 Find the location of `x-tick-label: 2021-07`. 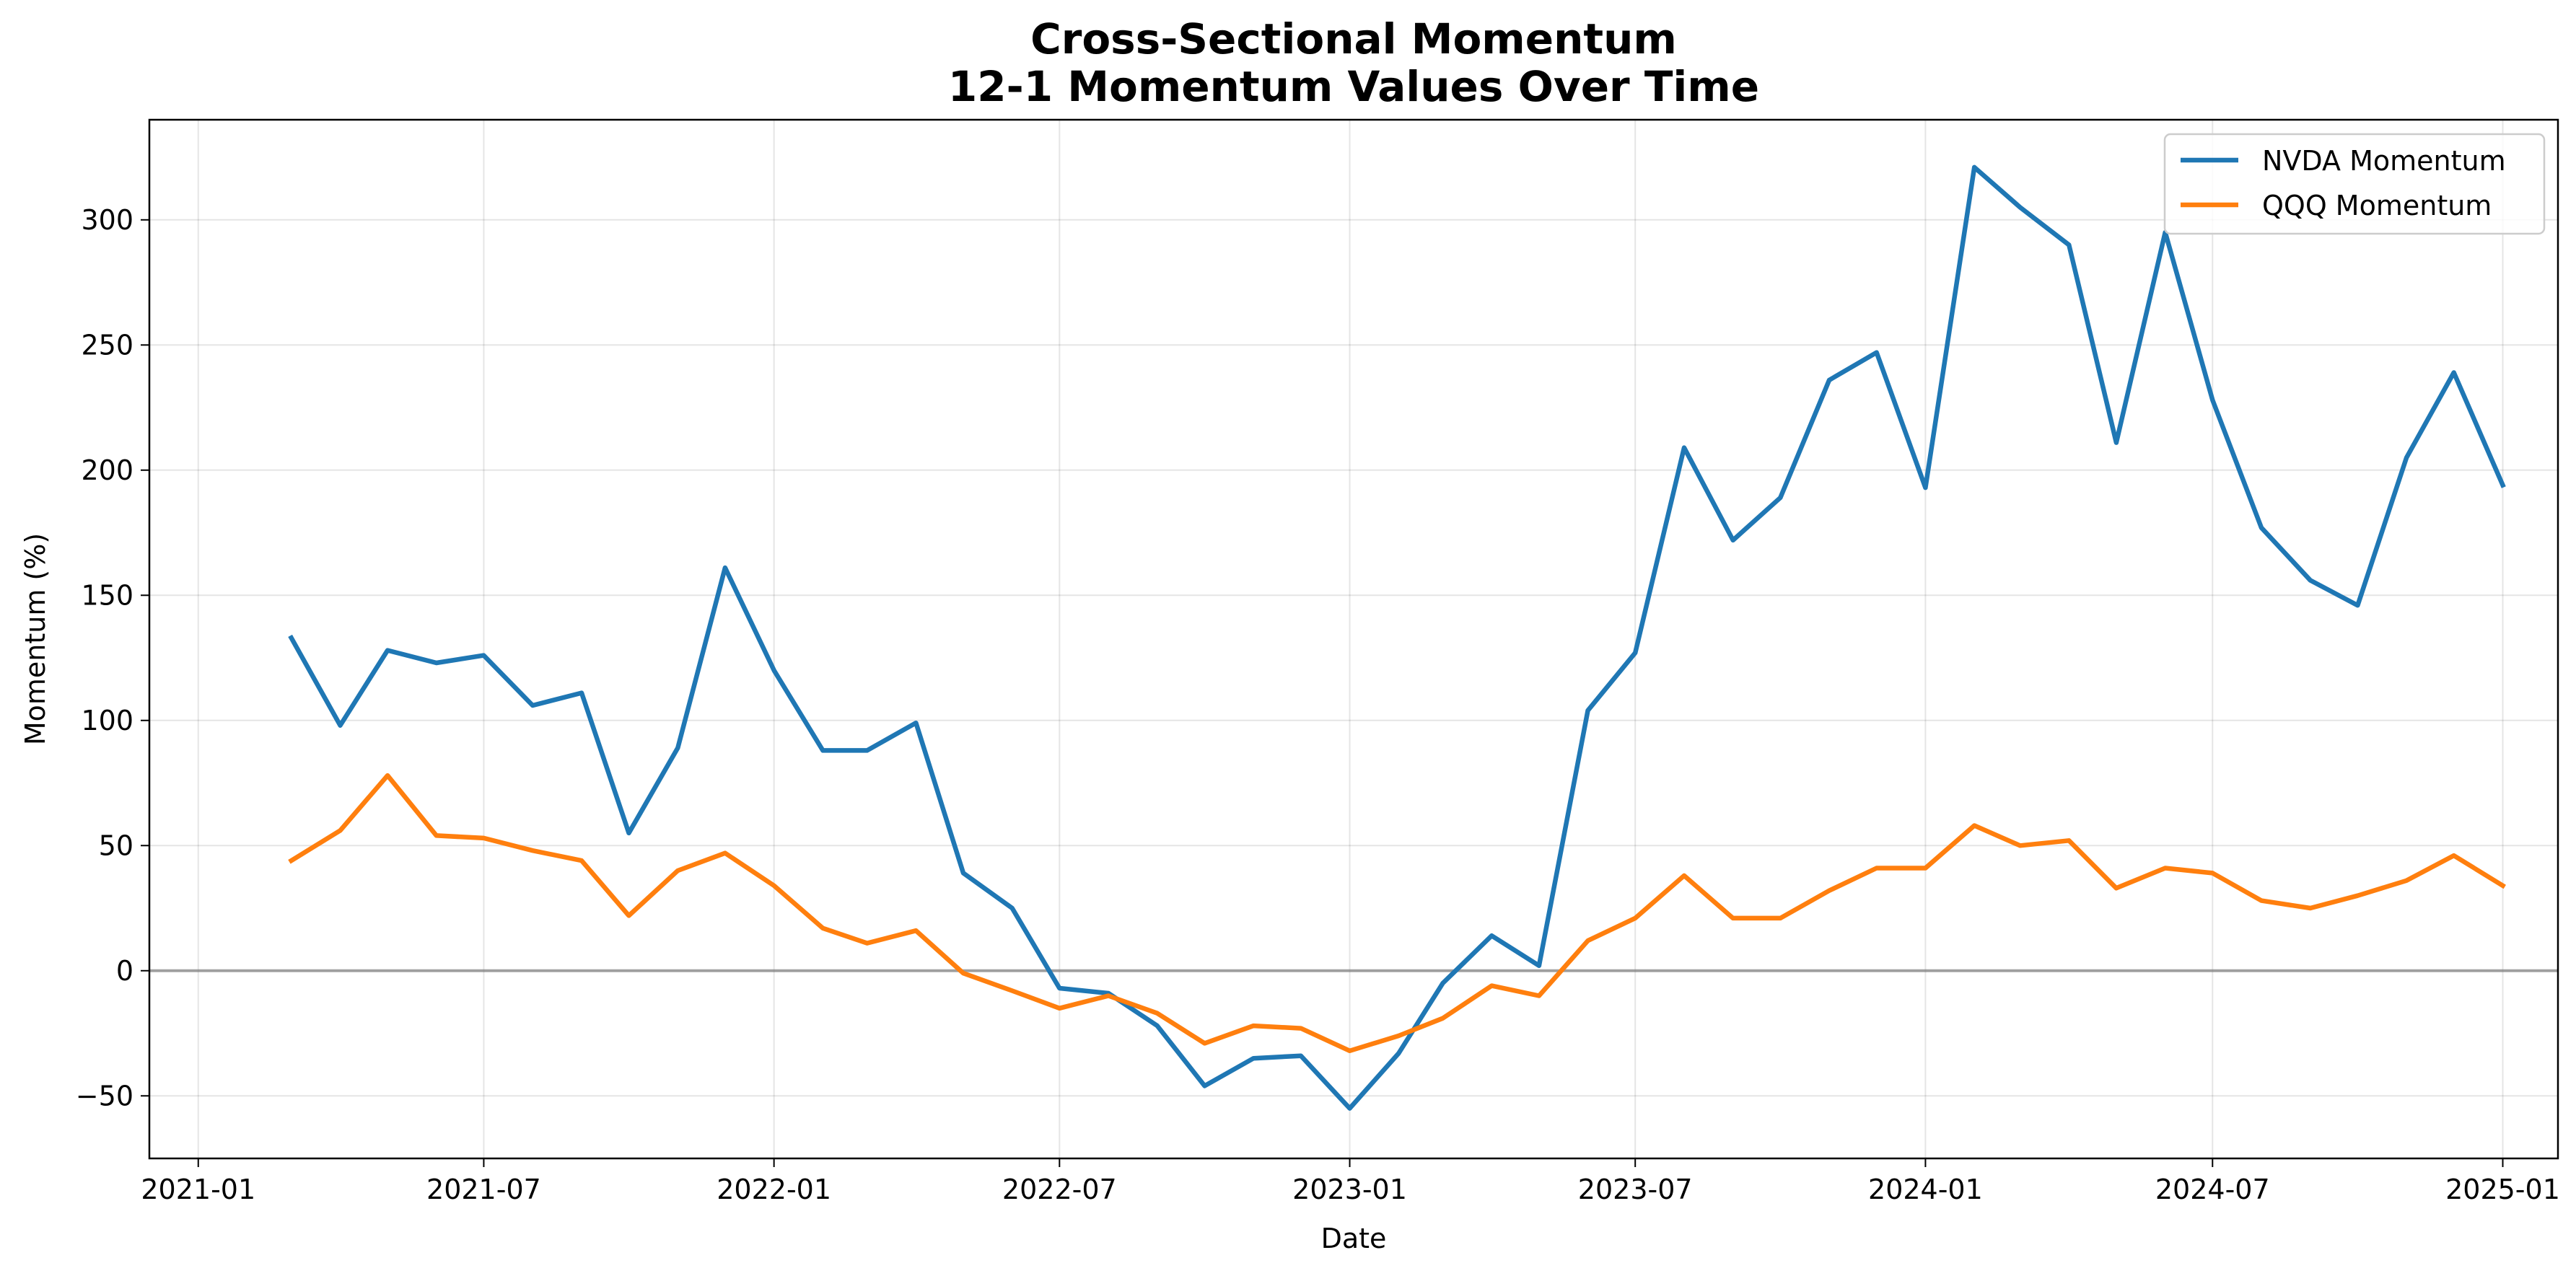

x-tick-label: 2021-07 is located at coordinates (484, 1189).